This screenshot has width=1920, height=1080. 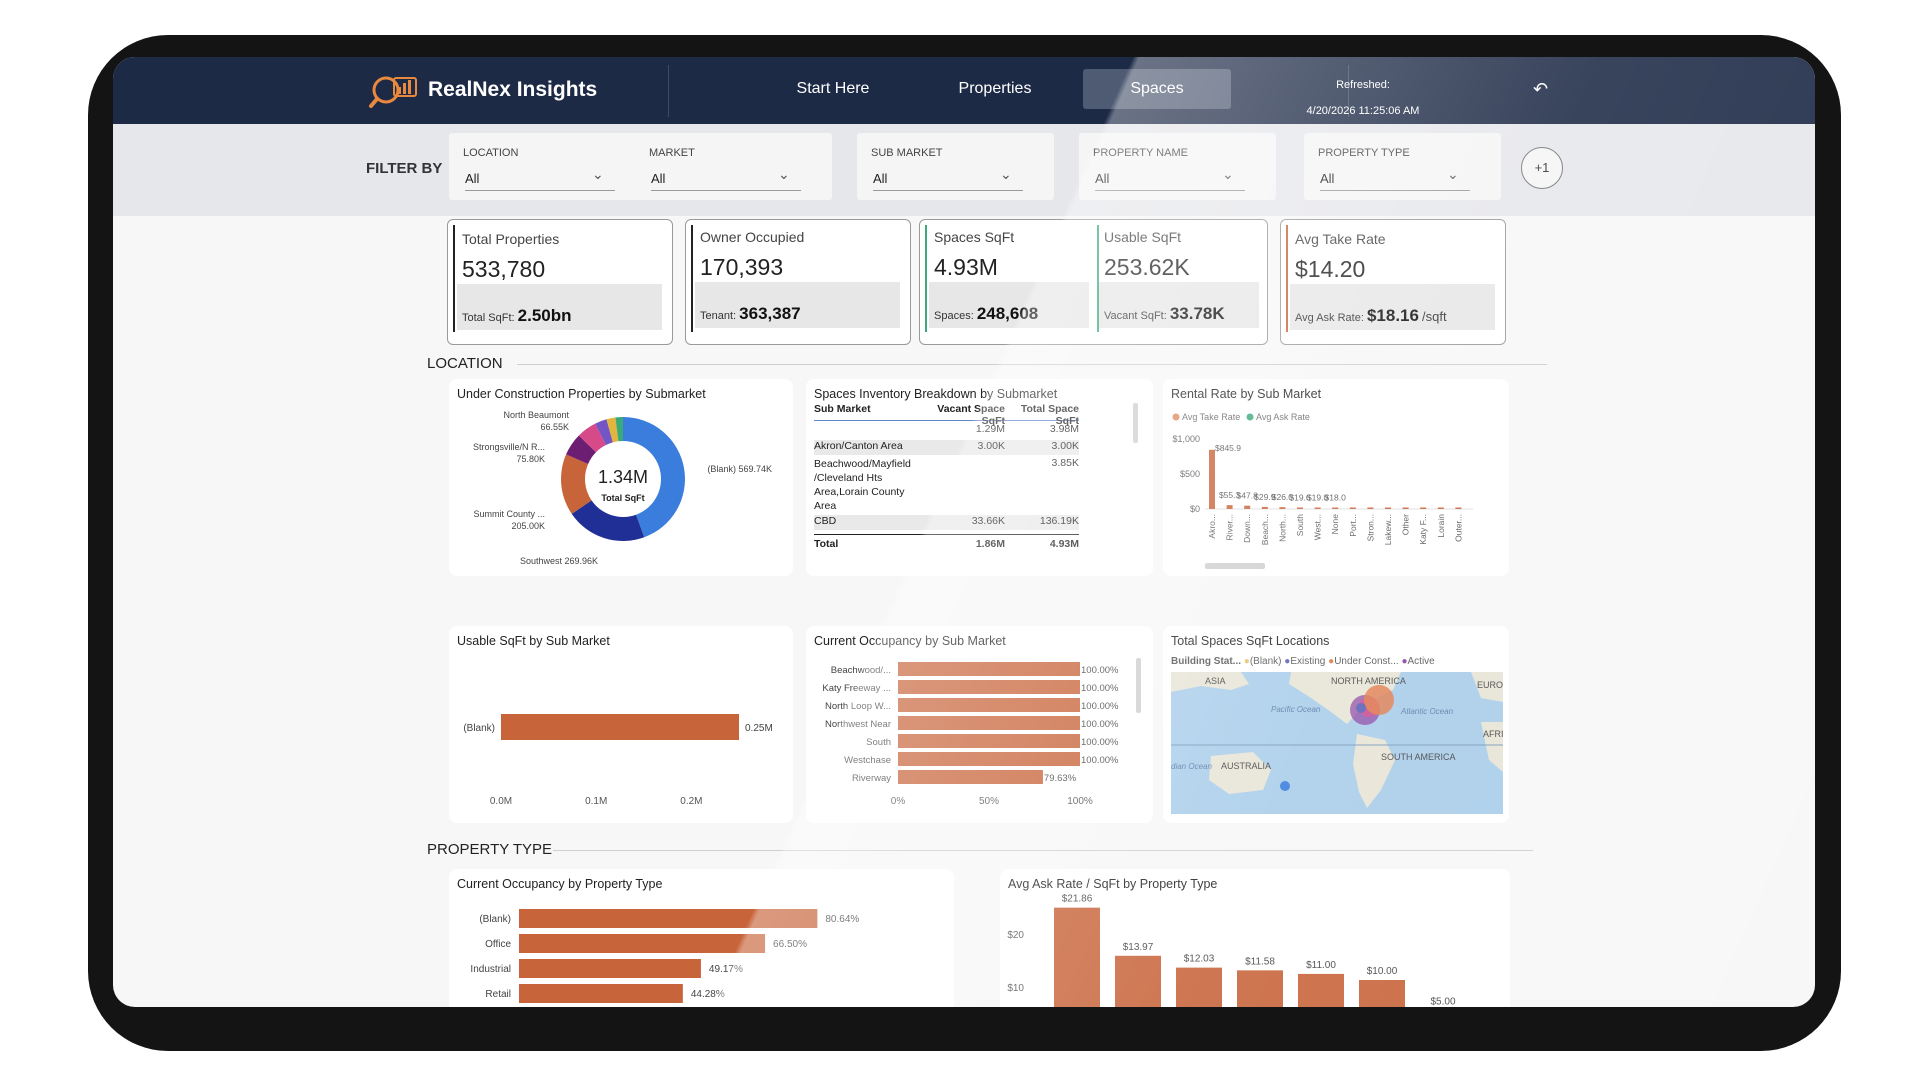 What do you see at coordinates (623, 477) in the screenshot?
I see `donut-center-value: 1.34M` at bounding box center [623, 477].